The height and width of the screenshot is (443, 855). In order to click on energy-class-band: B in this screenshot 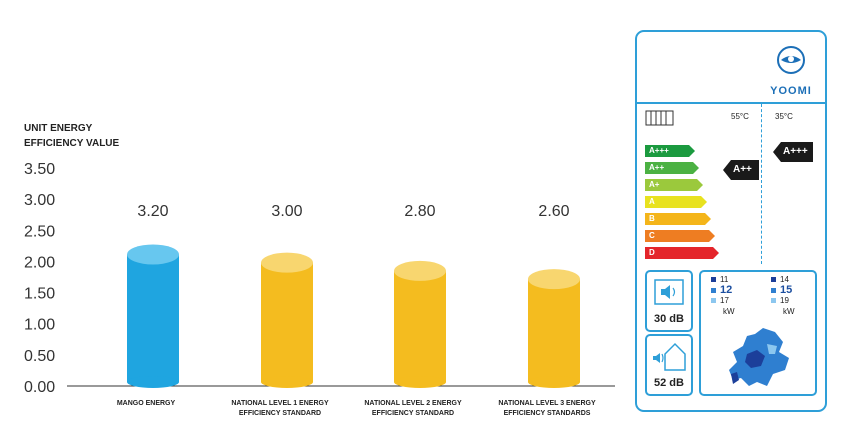, I will do `click(678, 219)`.